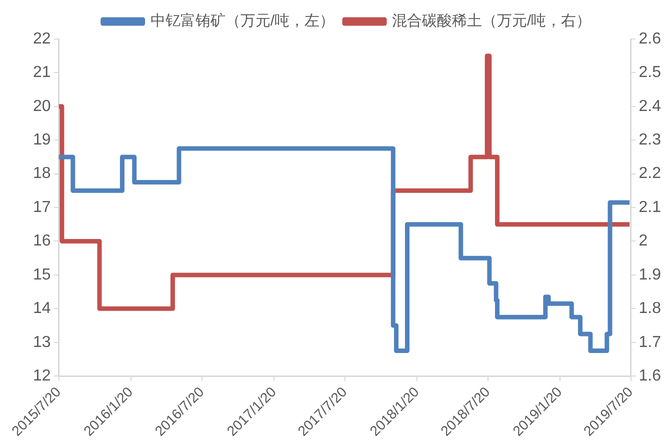 This screenshot has width=672, height=447. Describe the element at coordinates (650, 375) in the screenshot. I see `y2-tick-label: 1.6` at that location.